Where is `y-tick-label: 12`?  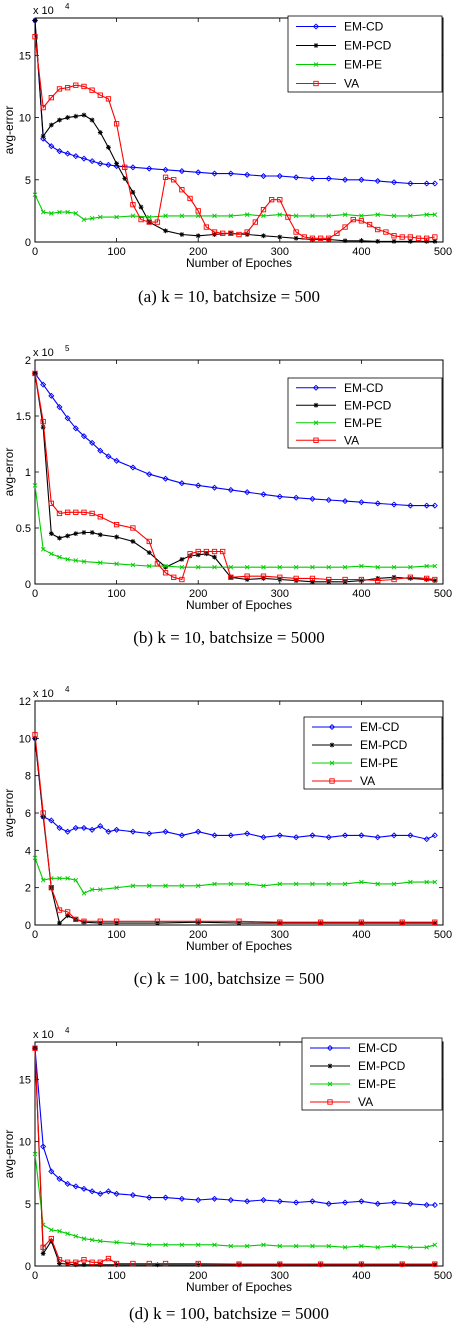
y-tick-label: 12 is located at coordinates (25, 702).